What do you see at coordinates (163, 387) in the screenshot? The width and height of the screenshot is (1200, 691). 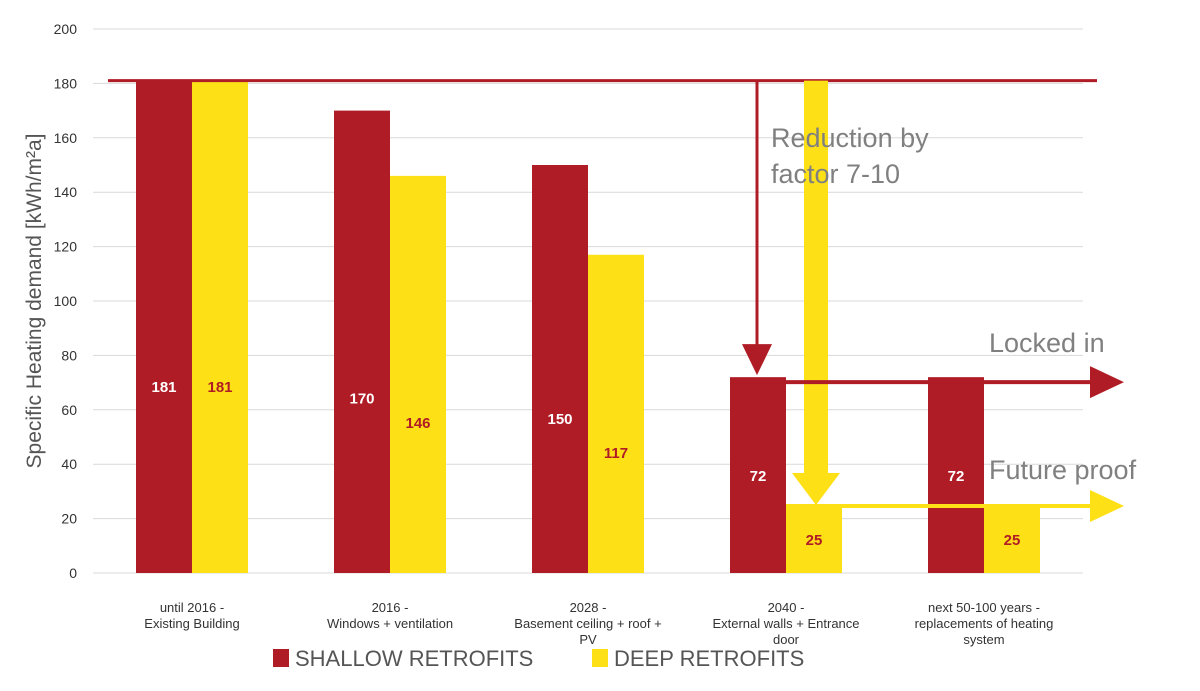 I see `data-label-shallow-0: 181` at bounding box center [163, 387].